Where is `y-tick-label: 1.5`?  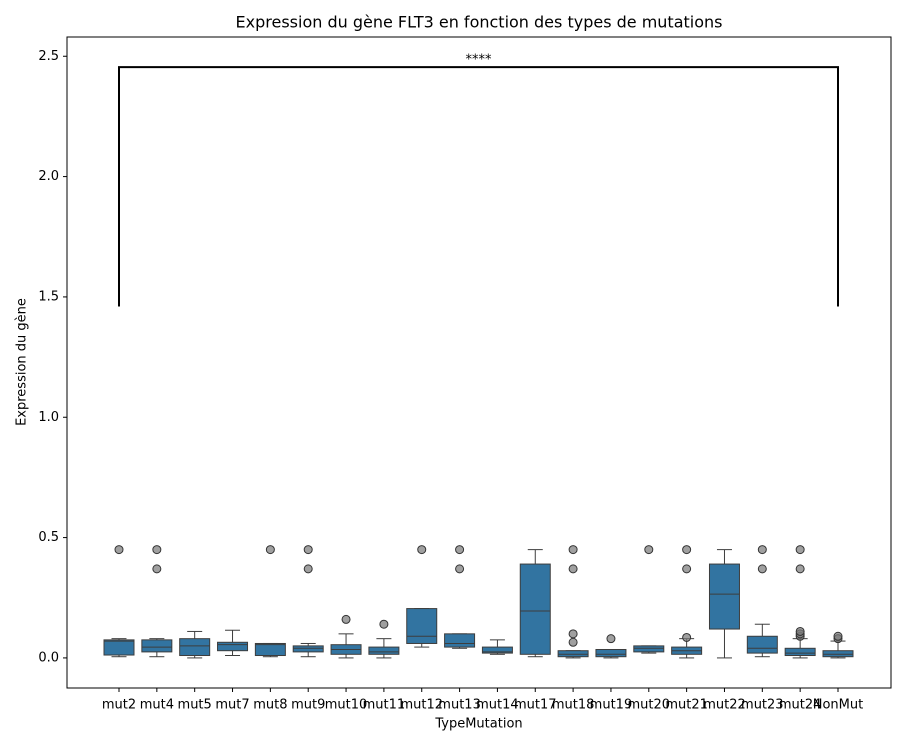 y-tick-label: 1.5 is located at coordinates (48, 296).